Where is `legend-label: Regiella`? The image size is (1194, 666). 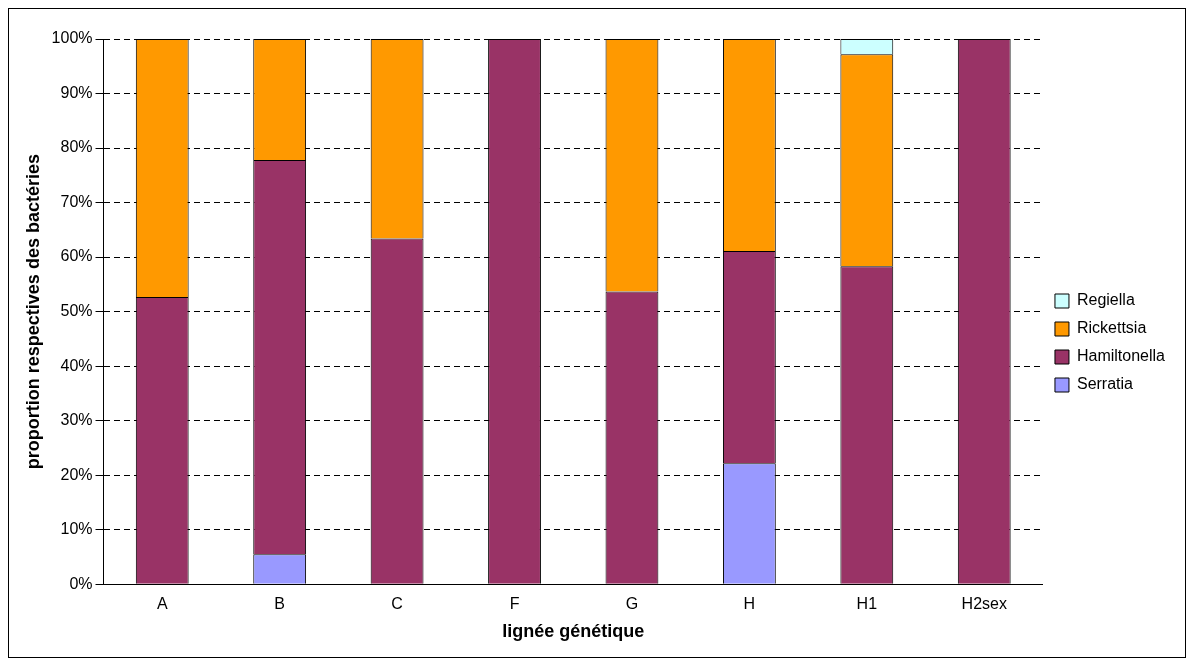 legend-label: Regiella is located at coordinates (1105, 300).